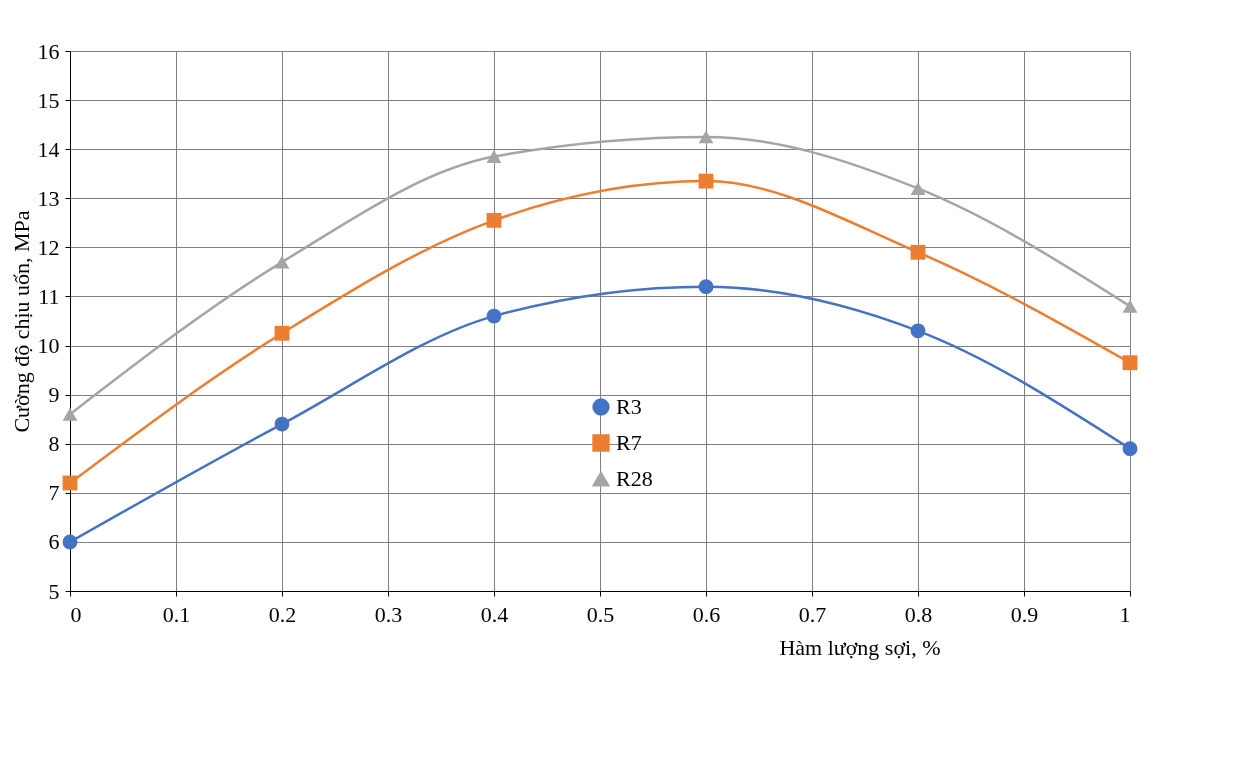 This screenshot has height=760, width=1260. I want to click on x-tick-label: 0.7, so click(812, 614).